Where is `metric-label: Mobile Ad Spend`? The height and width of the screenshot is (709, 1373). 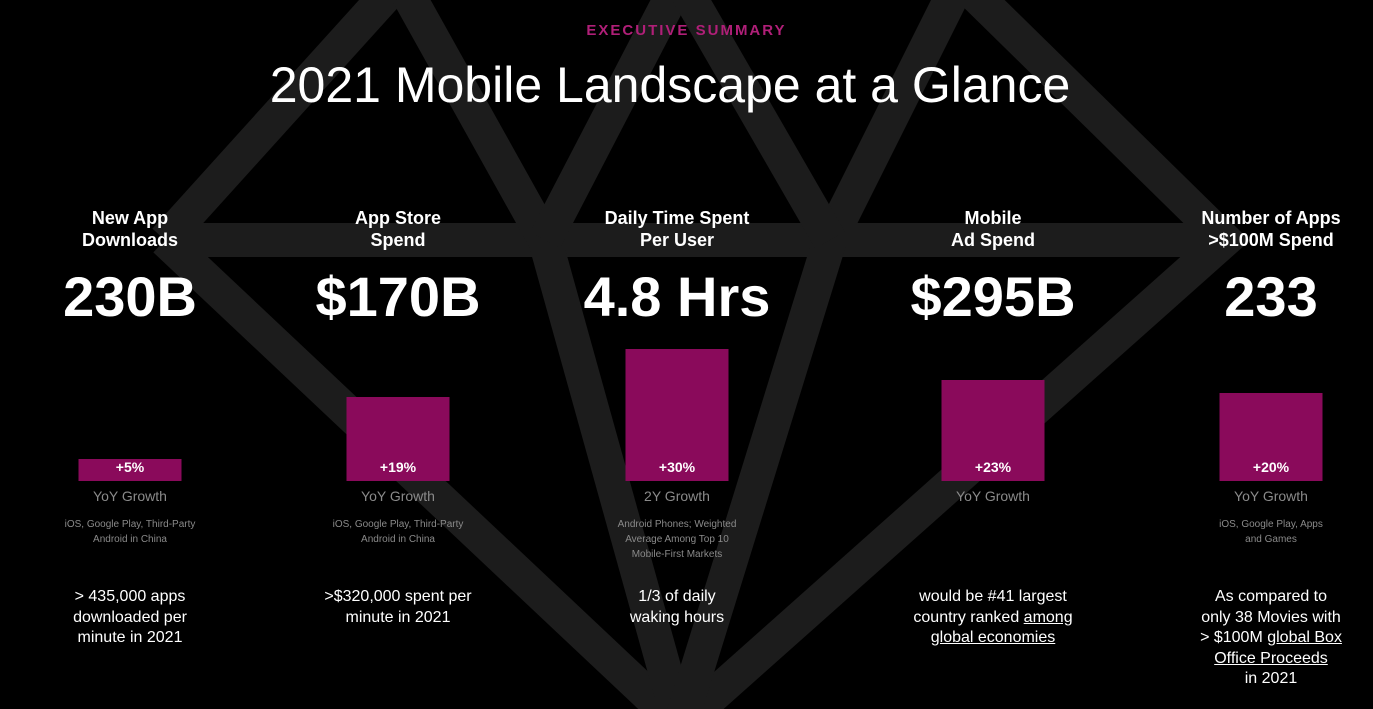 metric-label: Mobile Ad Spend is located at coordinates (993, 229).